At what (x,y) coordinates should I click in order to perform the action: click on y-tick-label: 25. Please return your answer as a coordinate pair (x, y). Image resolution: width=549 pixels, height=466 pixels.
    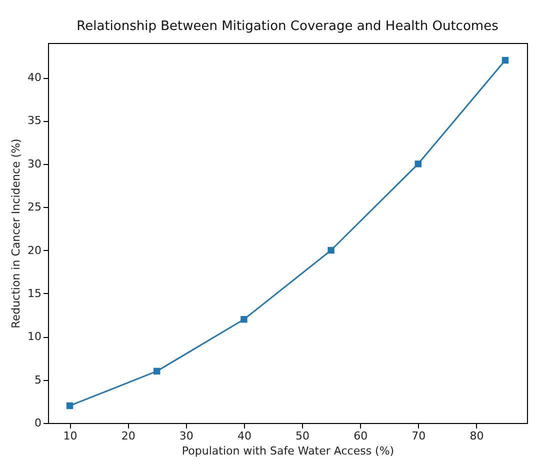
    Looking at the image, I should click on (35, 207).